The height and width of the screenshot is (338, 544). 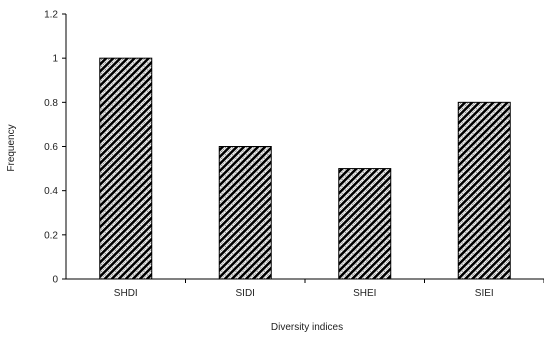 What do you see at coordinates (484, 293) in the screenshot?
I see `x-tick-label: SIEI` at bounding box center [484, 293].